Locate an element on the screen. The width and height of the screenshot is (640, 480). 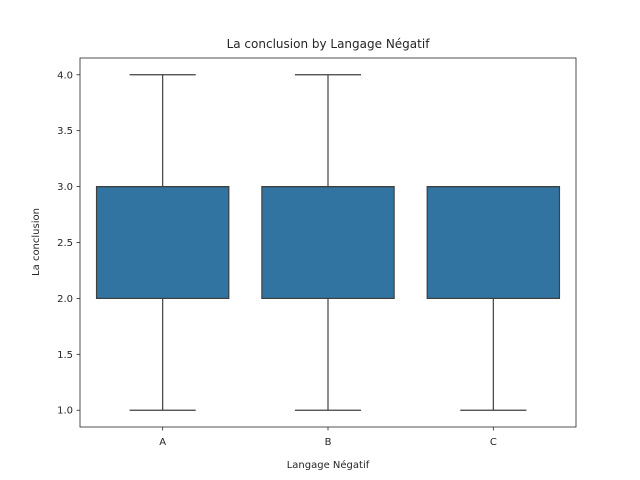
box-C is located at coordinates (493, 298).